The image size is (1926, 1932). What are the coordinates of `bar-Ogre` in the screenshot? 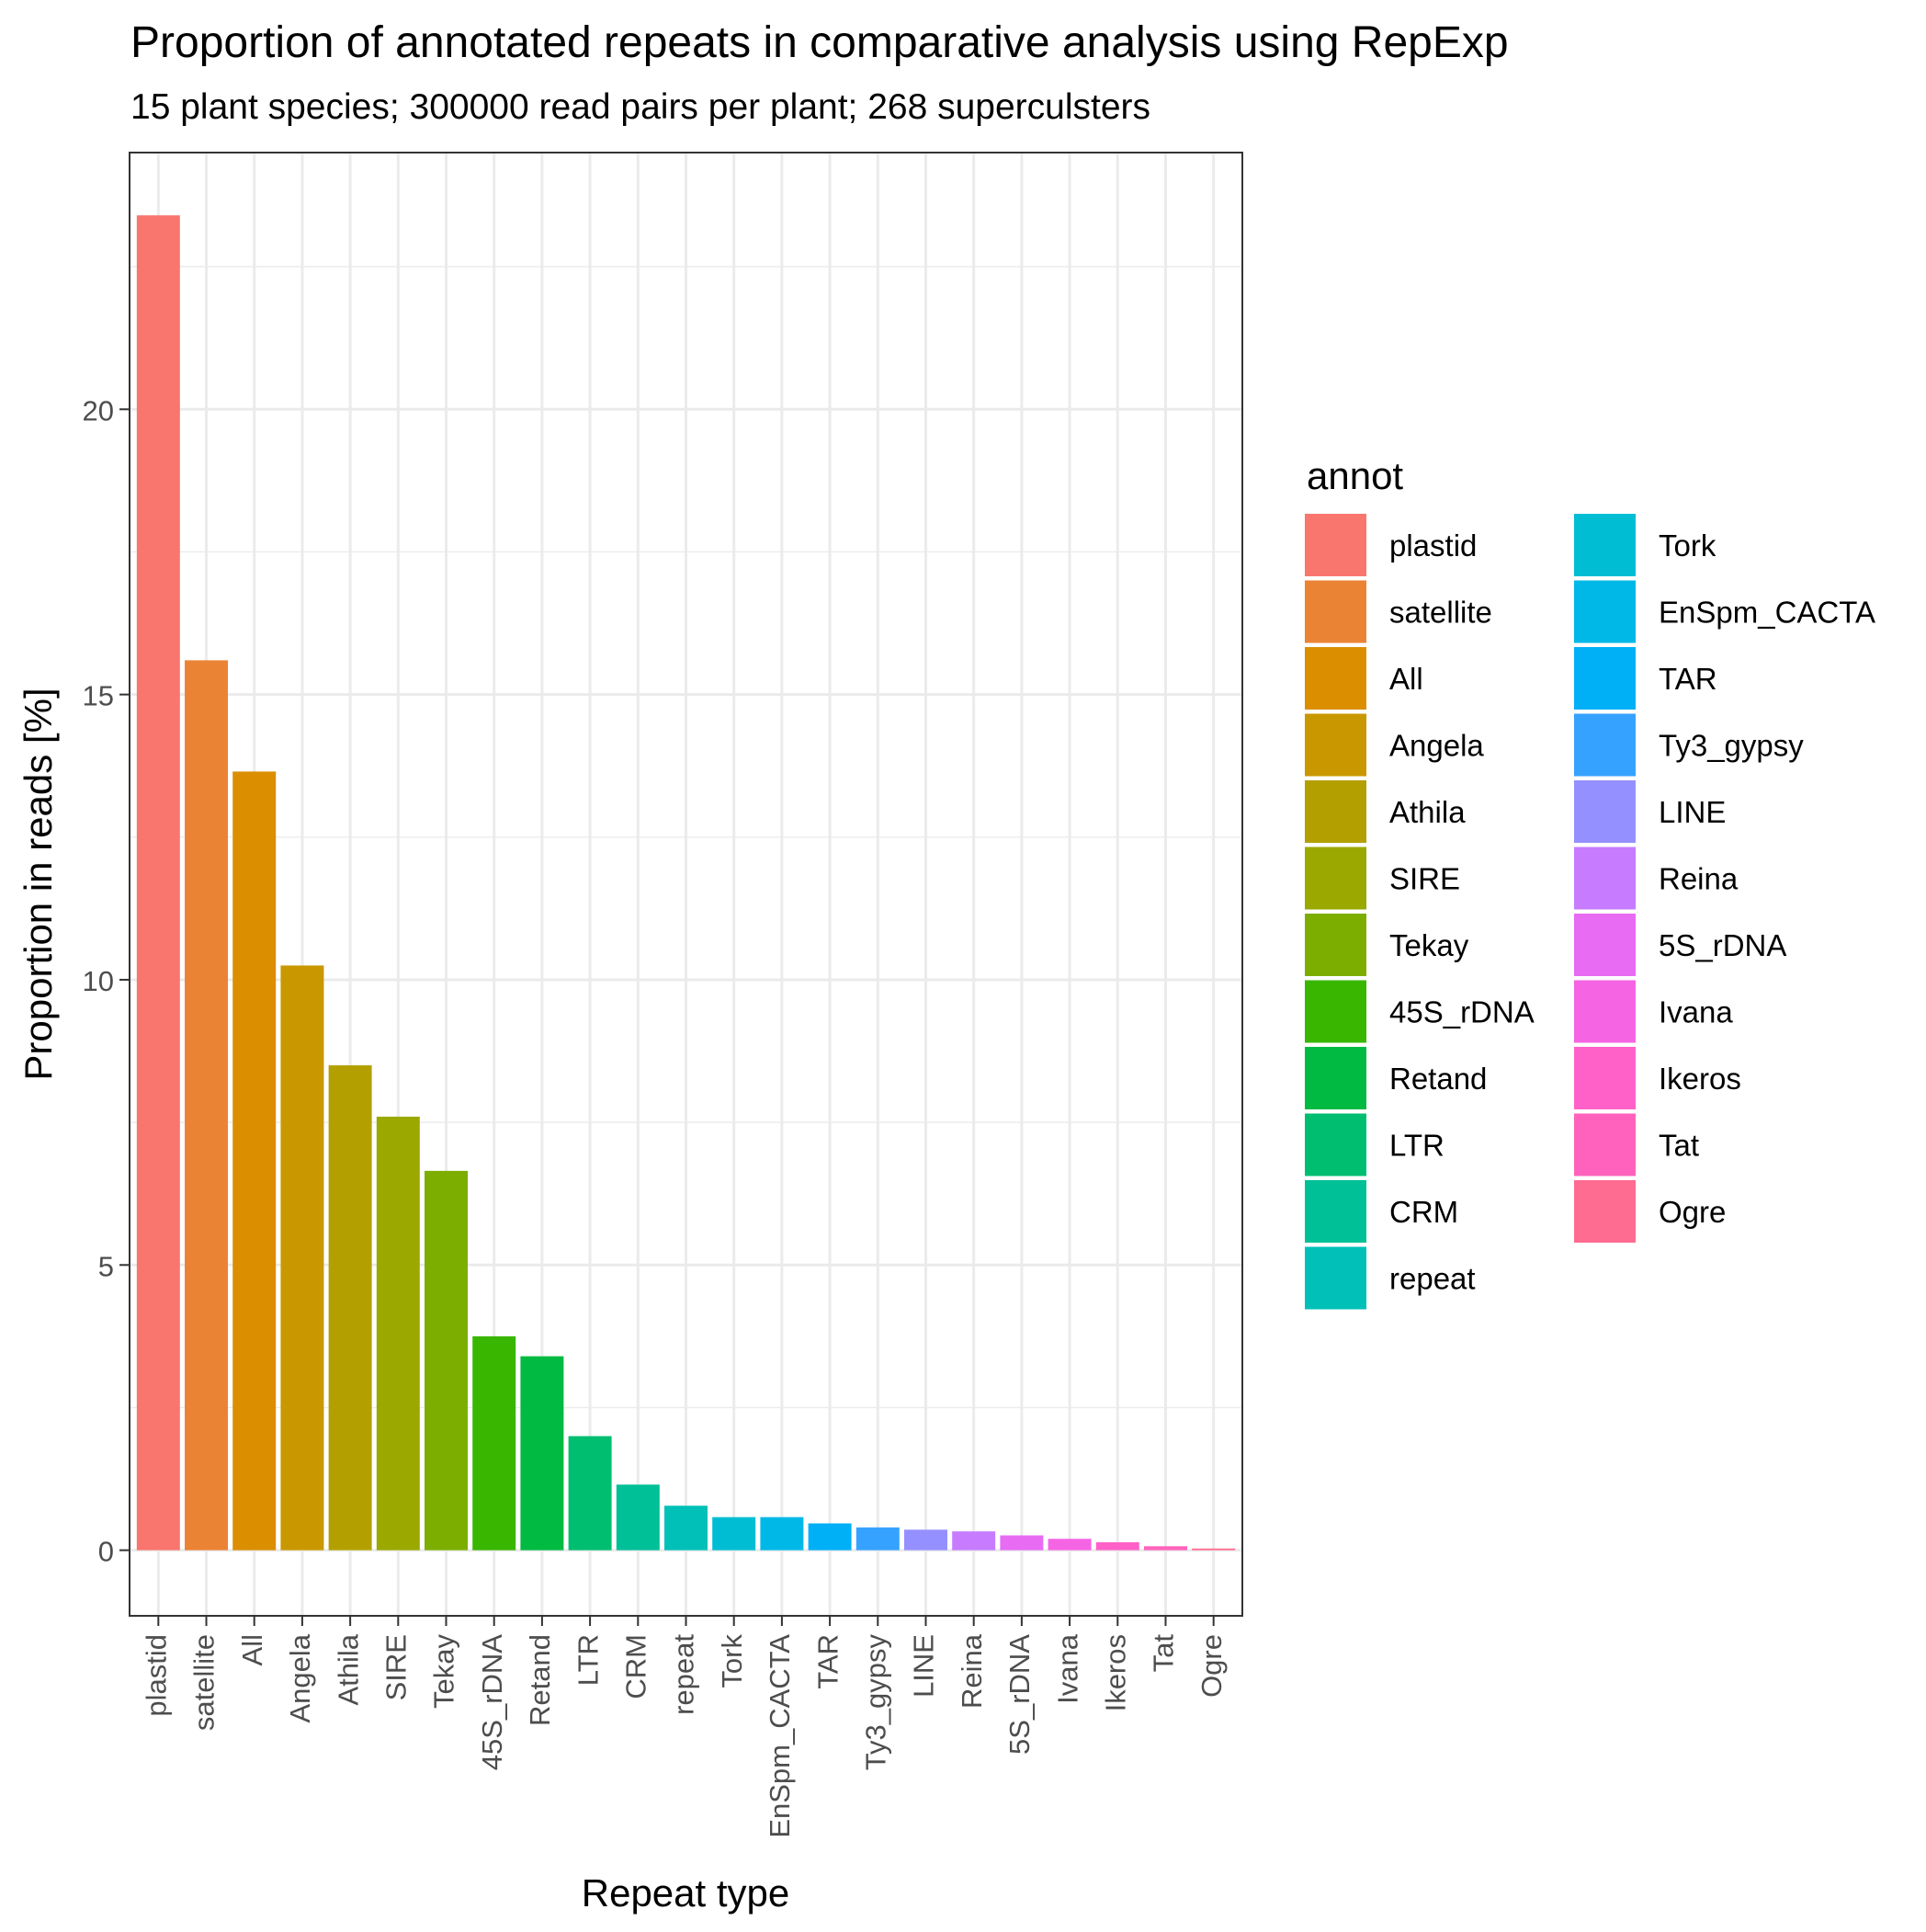 It's located at (1214, 1549).